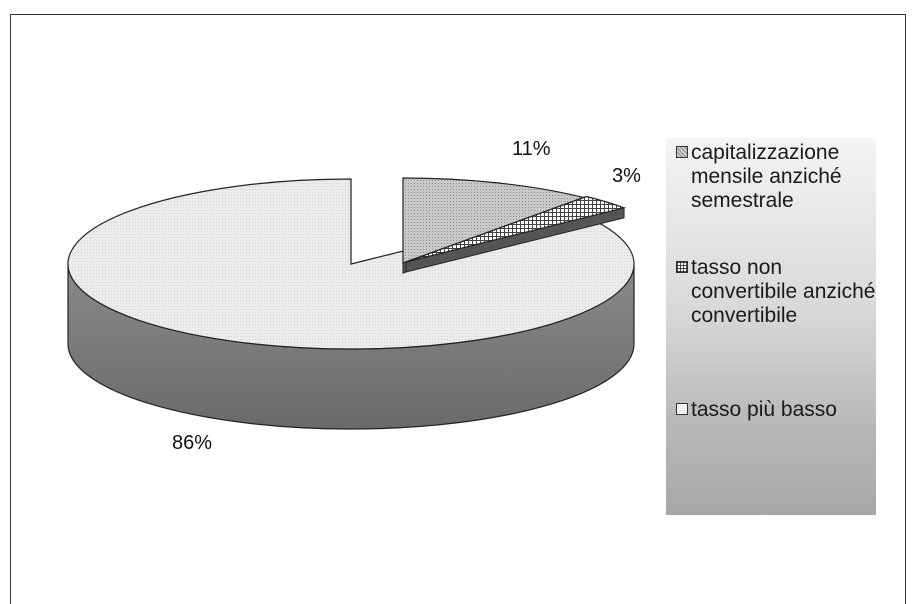 The width and height of the screenshot is (918, 604). Describe the element at coordinates (626, 176) in the screenshot. I see `data-label-tasso-non-convertibile: 3%` at that location.